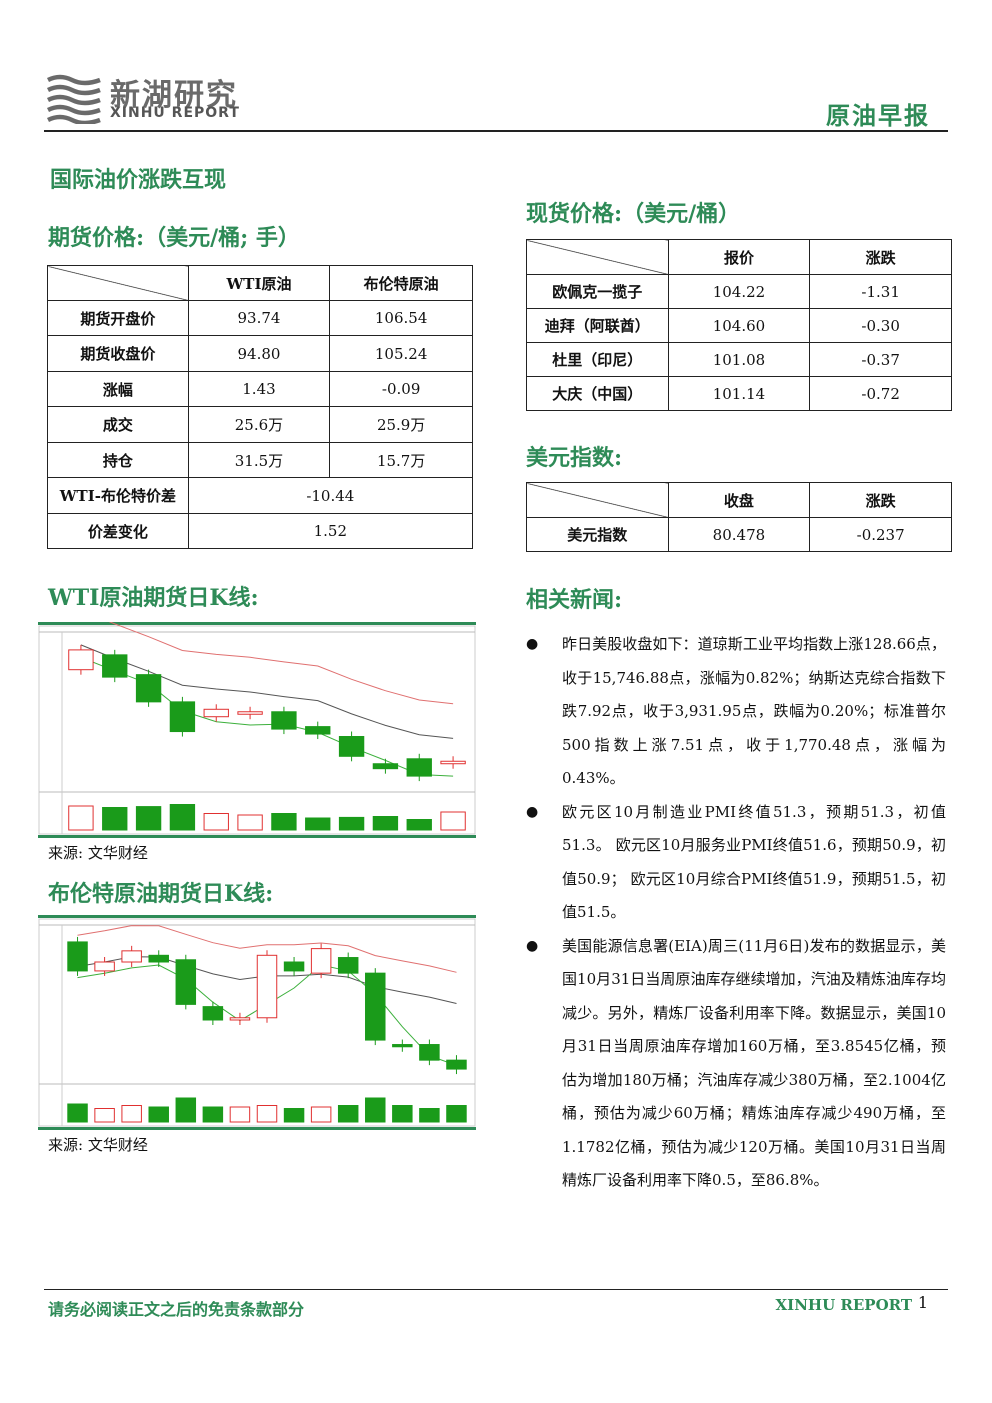  I want to click on cell-brent: -0.09, so click(401, 389).